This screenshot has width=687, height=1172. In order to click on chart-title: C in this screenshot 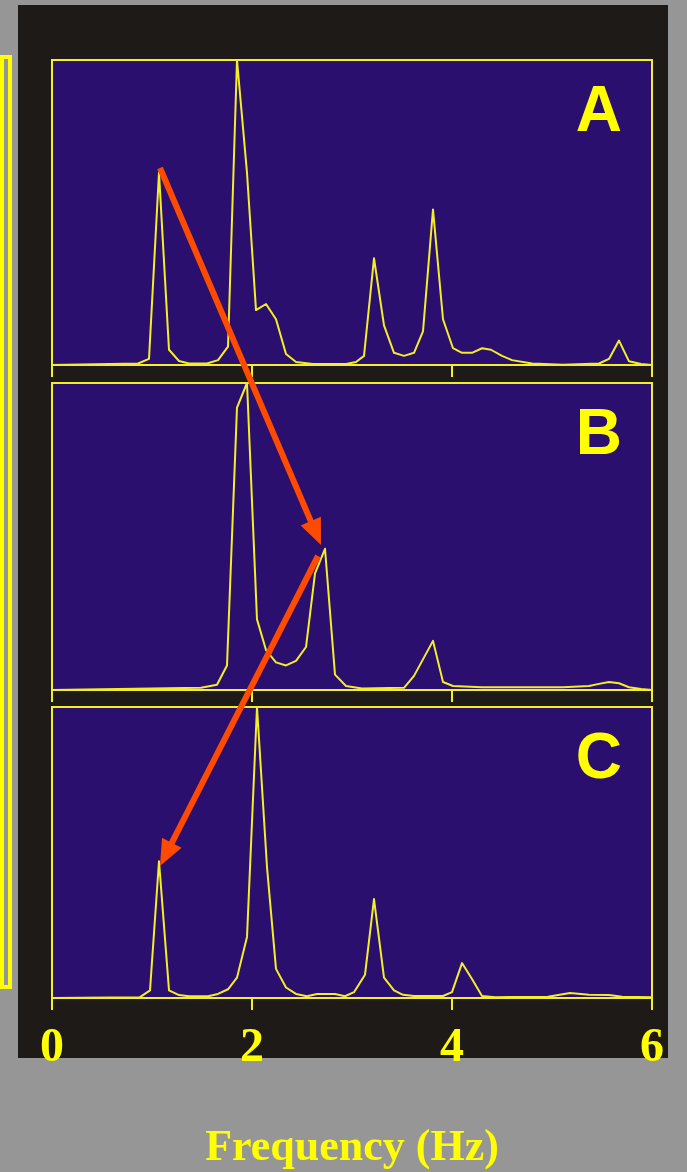, I will do `click(598, 756)`.